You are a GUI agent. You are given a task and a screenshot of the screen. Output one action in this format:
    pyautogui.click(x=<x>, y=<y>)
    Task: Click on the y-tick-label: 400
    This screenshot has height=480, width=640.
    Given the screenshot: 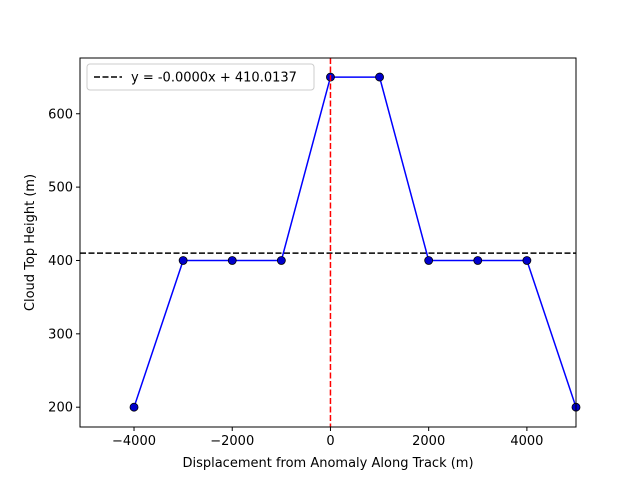 What is the action you would take?
    pyautogui.click(x=60, y=261)
    